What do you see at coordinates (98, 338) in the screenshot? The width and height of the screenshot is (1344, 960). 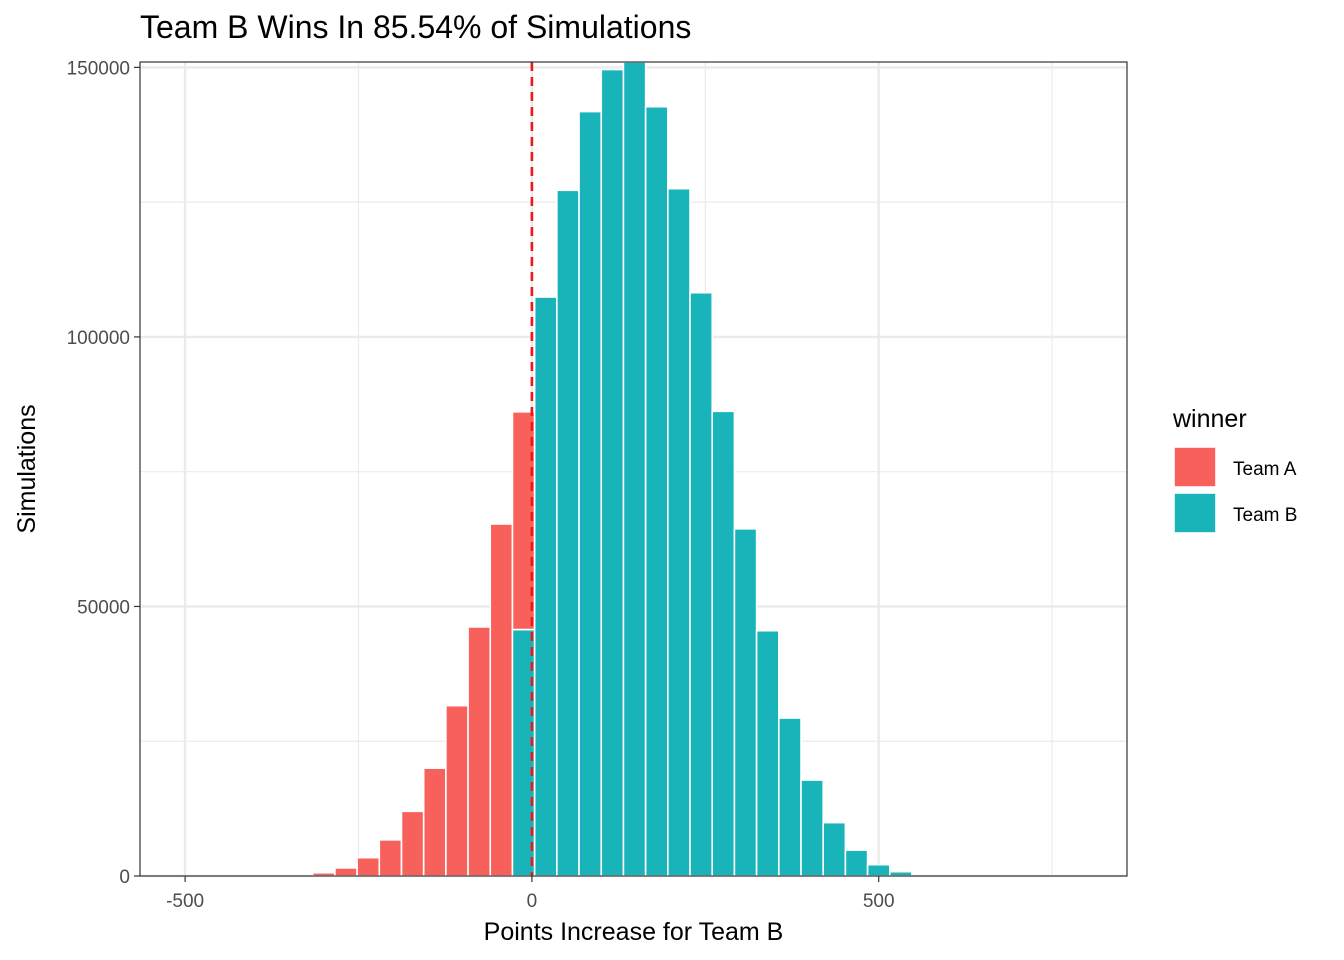 I see `y-tick-label: 100000` at bounding box center [98, 338].